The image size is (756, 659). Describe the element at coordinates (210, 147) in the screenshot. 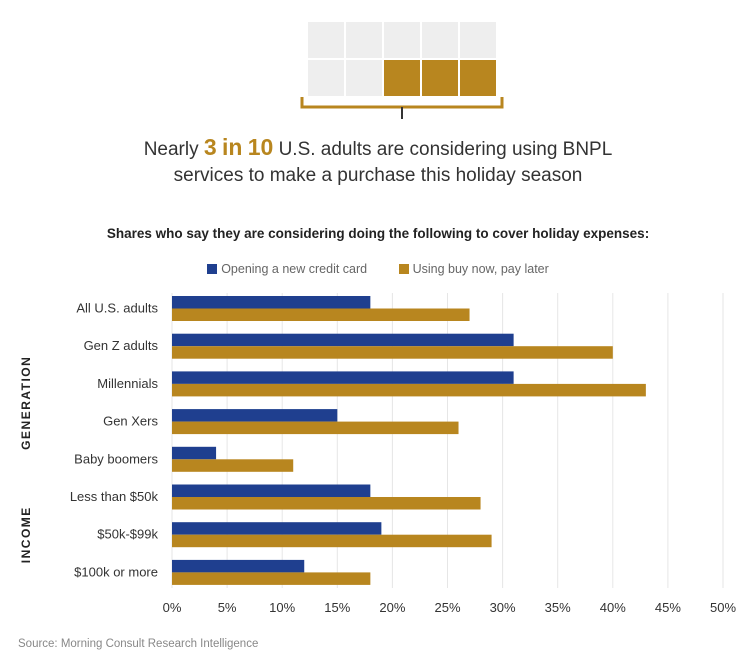

I see `headline-number-3: 3` at that location.